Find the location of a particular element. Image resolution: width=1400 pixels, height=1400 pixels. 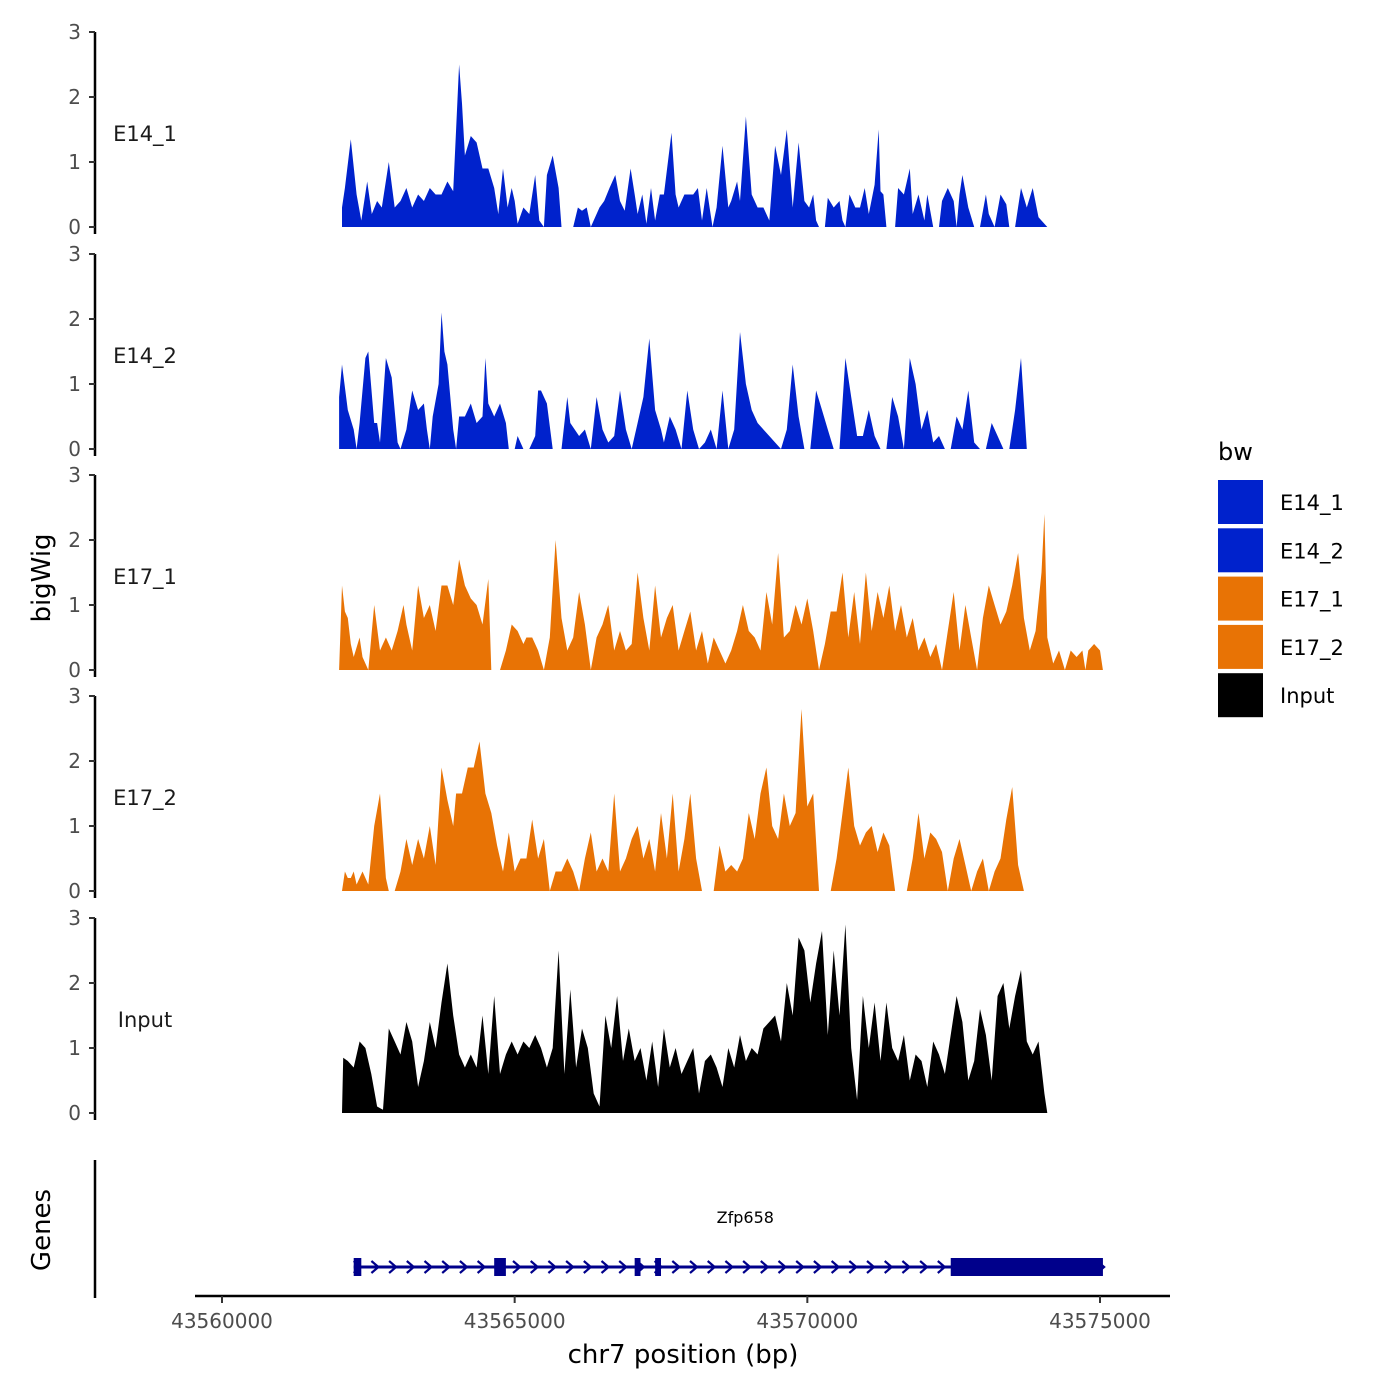

gene-name-label: Zfp658 is located at coordinates (745, 1217).